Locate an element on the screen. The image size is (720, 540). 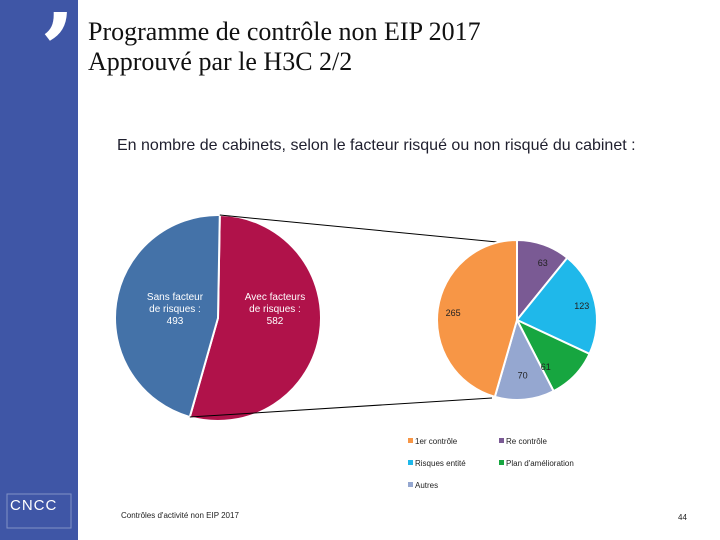
legend-label-plan-d-am-lioration: Plan d'amélioration is located at coordinates (540, 463).